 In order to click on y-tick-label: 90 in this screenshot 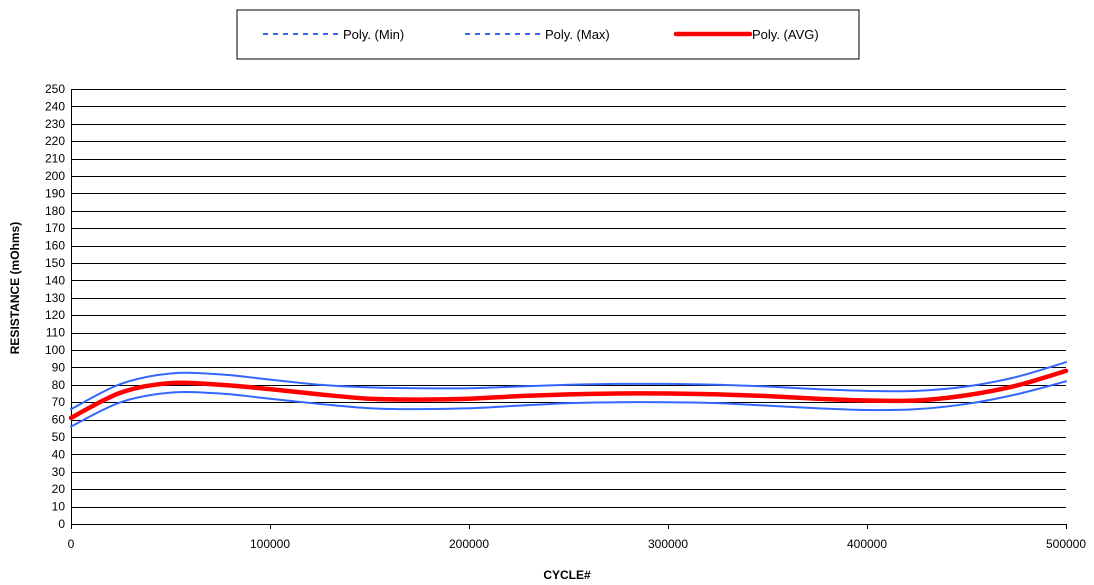, I will do `click(59, 367)`.